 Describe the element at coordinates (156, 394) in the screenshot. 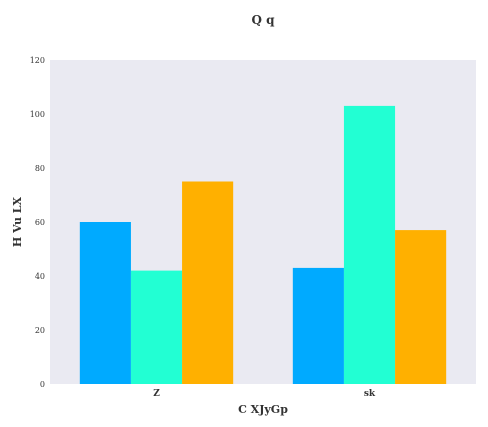

I see `x-tick-label: Z` at that location.